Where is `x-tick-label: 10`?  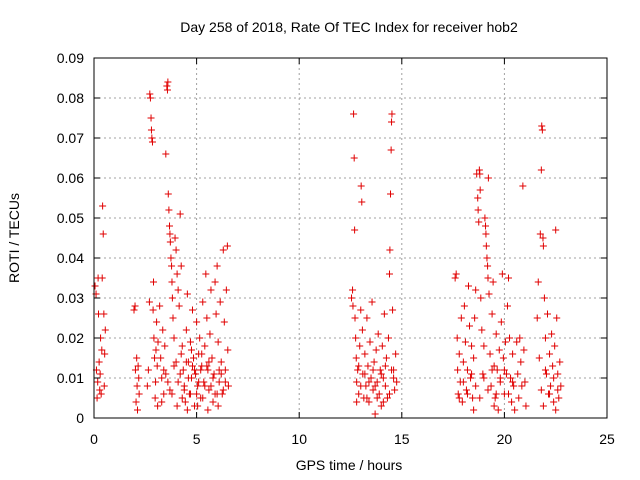 x-tick-label: 10 is located at coordinates (299, 439).